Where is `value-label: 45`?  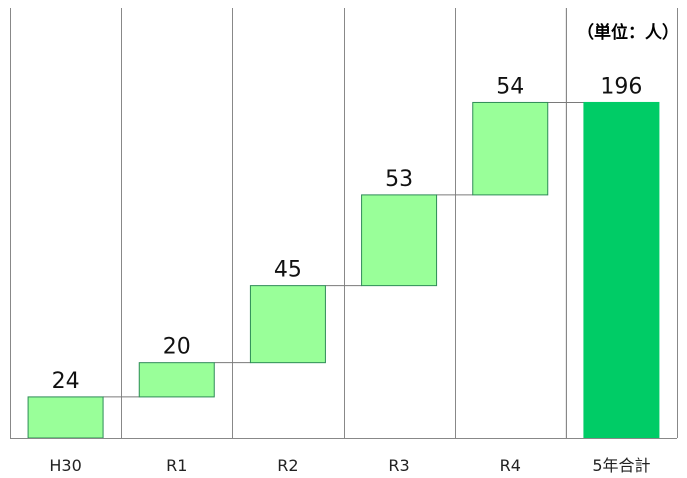 value-label: 45 is located at coordinates (288, 270).